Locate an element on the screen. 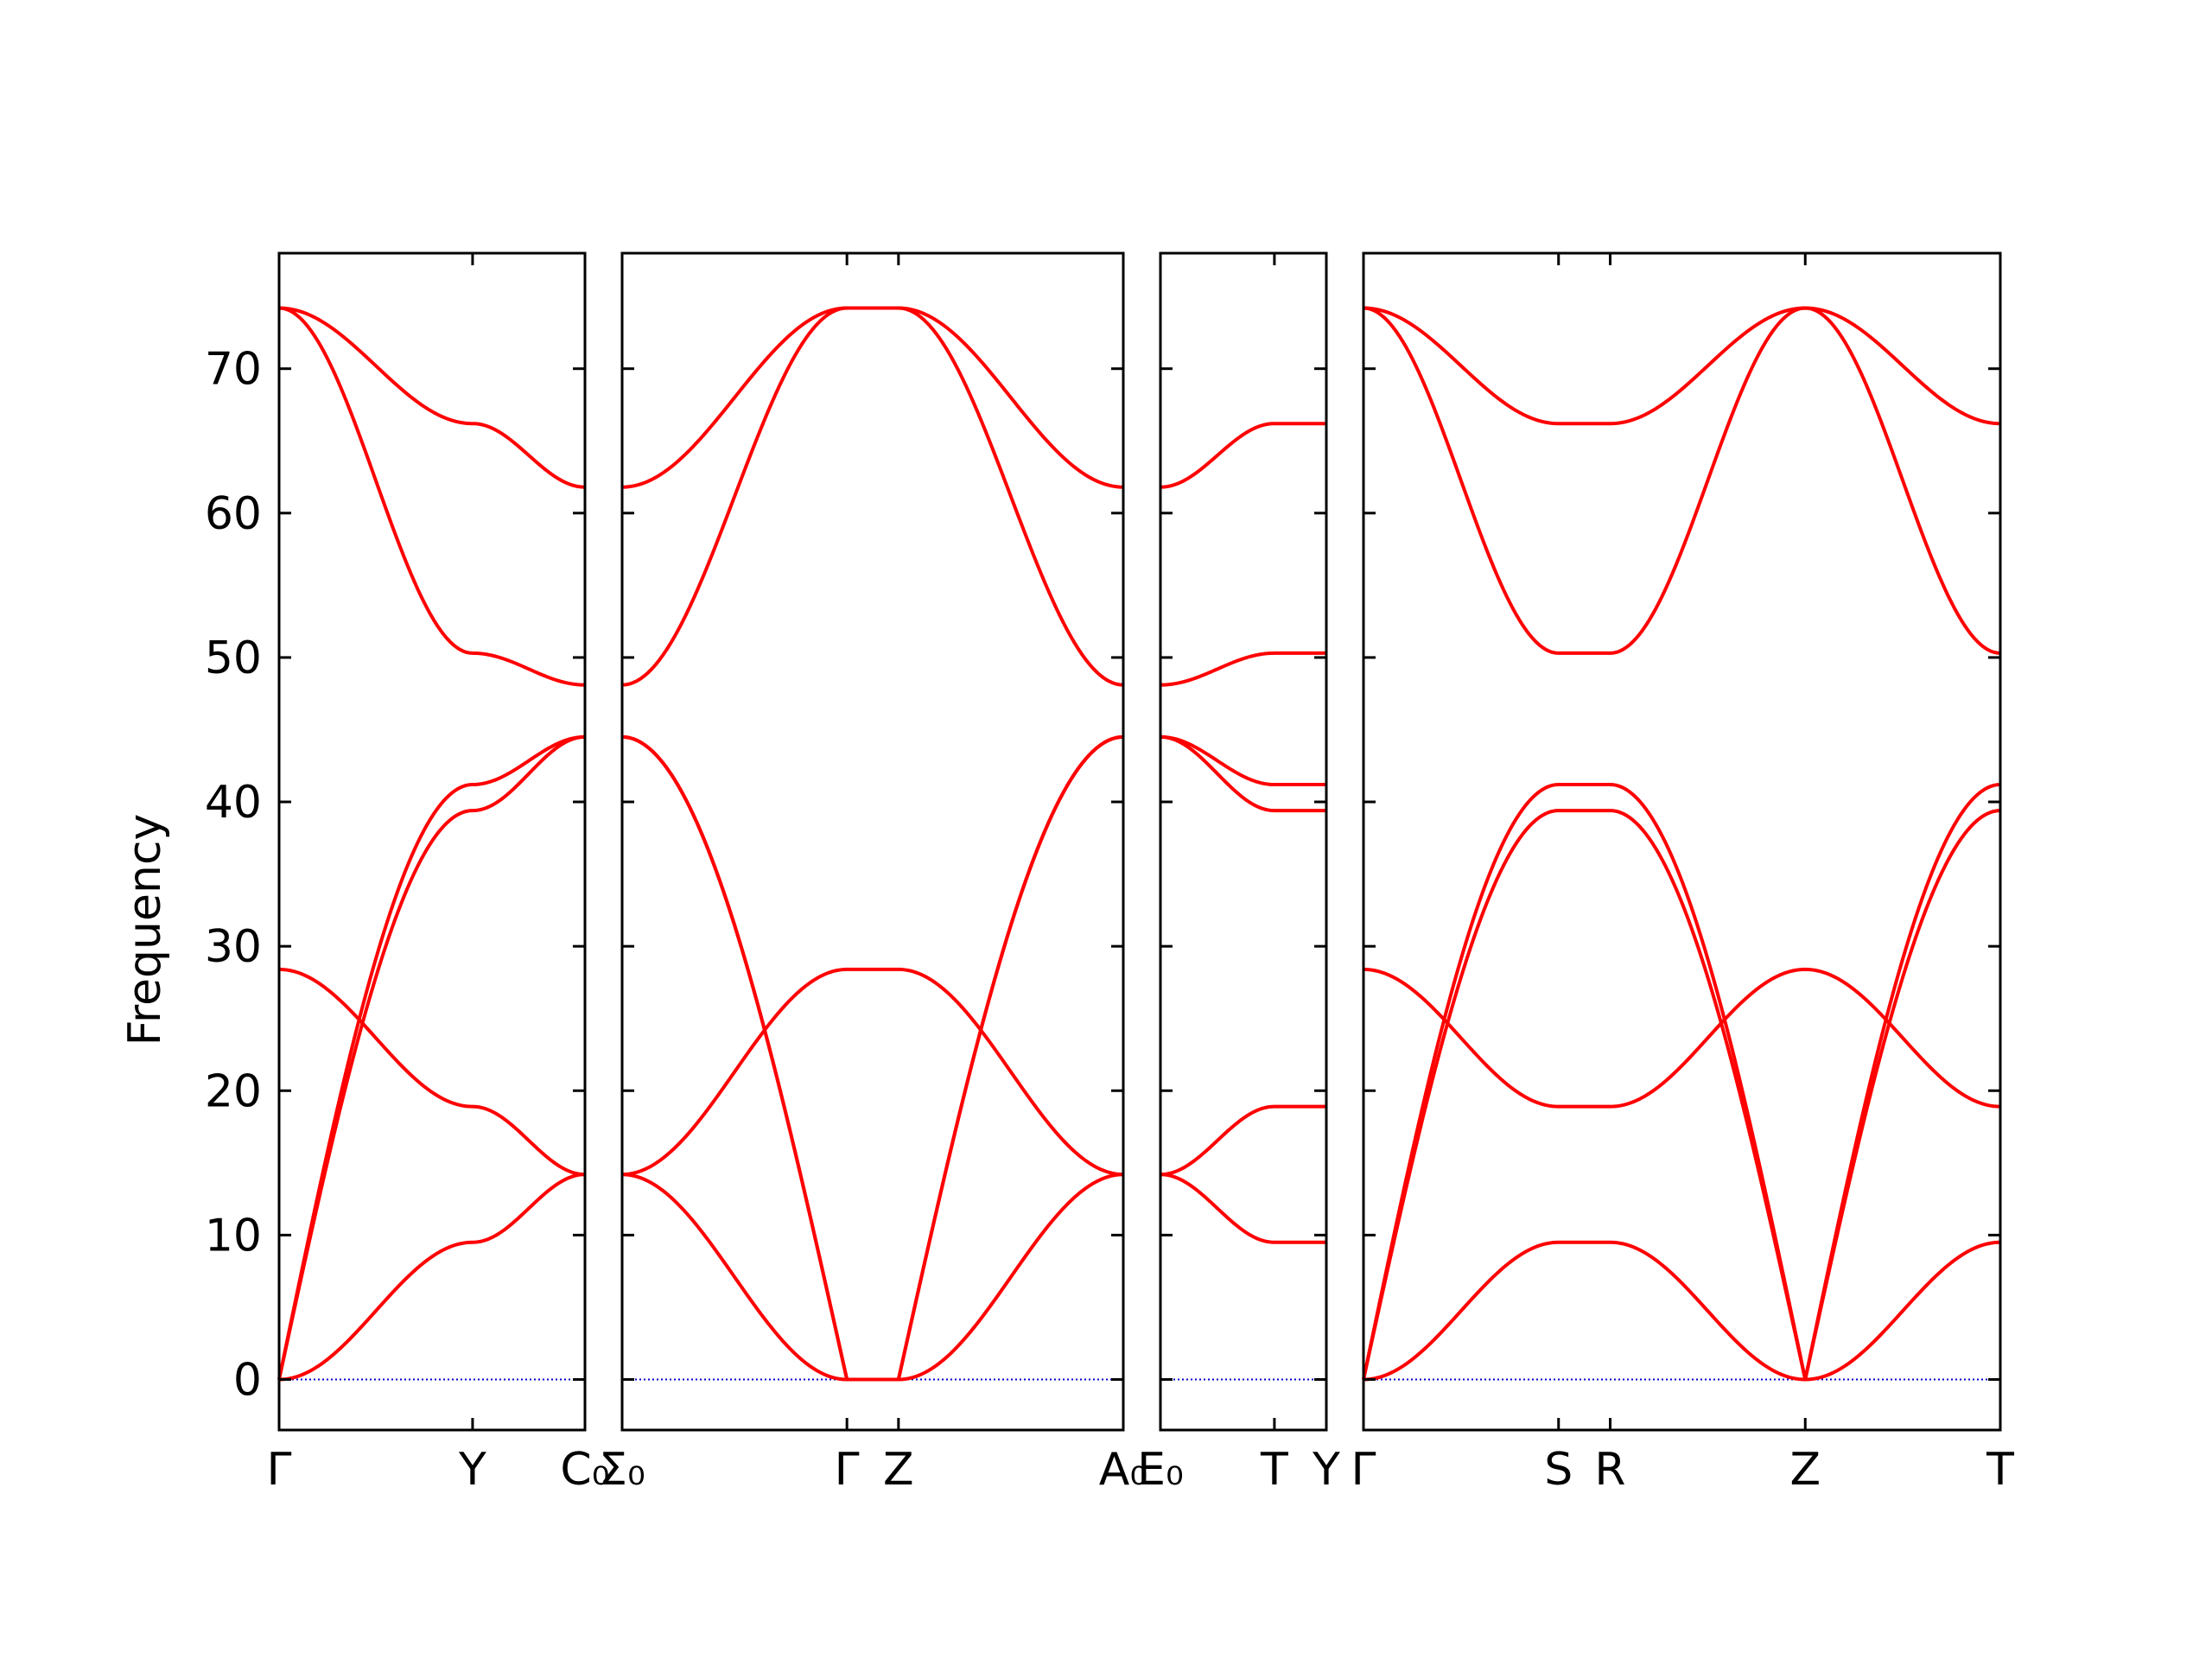 The width and height of the screenshot is (2212, 1659). y-tick-label: 50 is located at coordinates (233, 658).